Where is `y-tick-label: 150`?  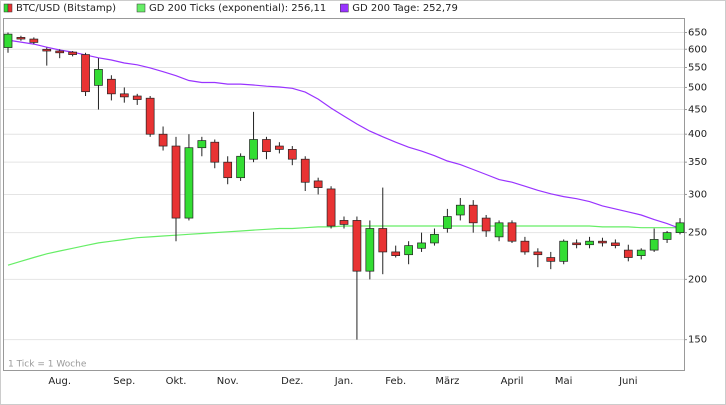
y-tick-label: 150 is located at coordinates (697, 340).